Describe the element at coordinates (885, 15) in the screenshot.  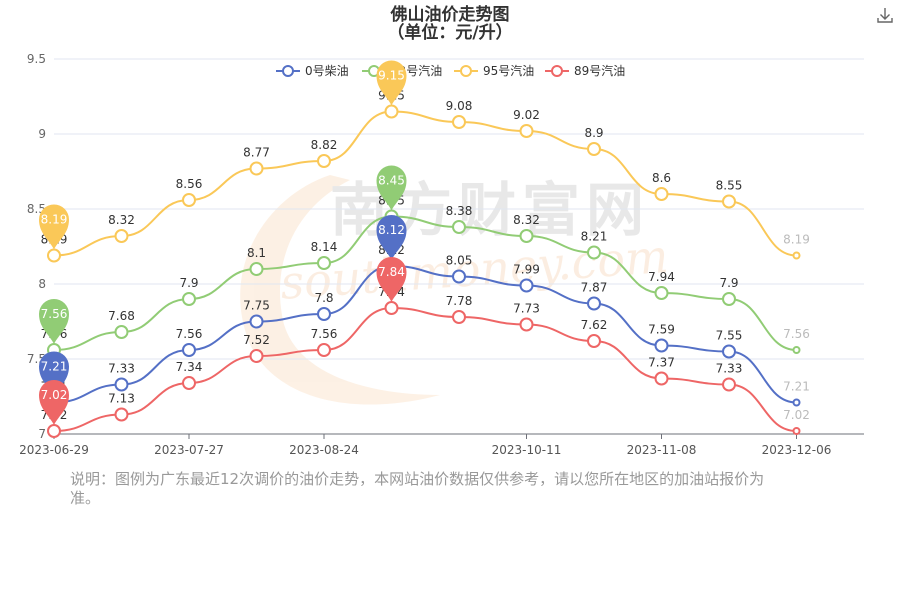
I see `download-icon` at that location.